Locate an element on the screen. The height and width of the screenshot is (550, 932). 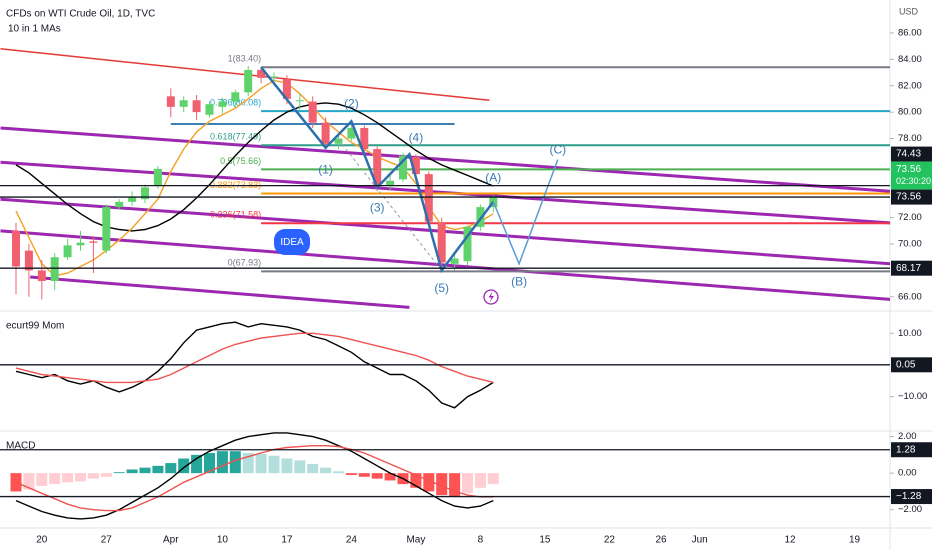
fib-label: 1(83.40) is located at coordinates (245, 59).